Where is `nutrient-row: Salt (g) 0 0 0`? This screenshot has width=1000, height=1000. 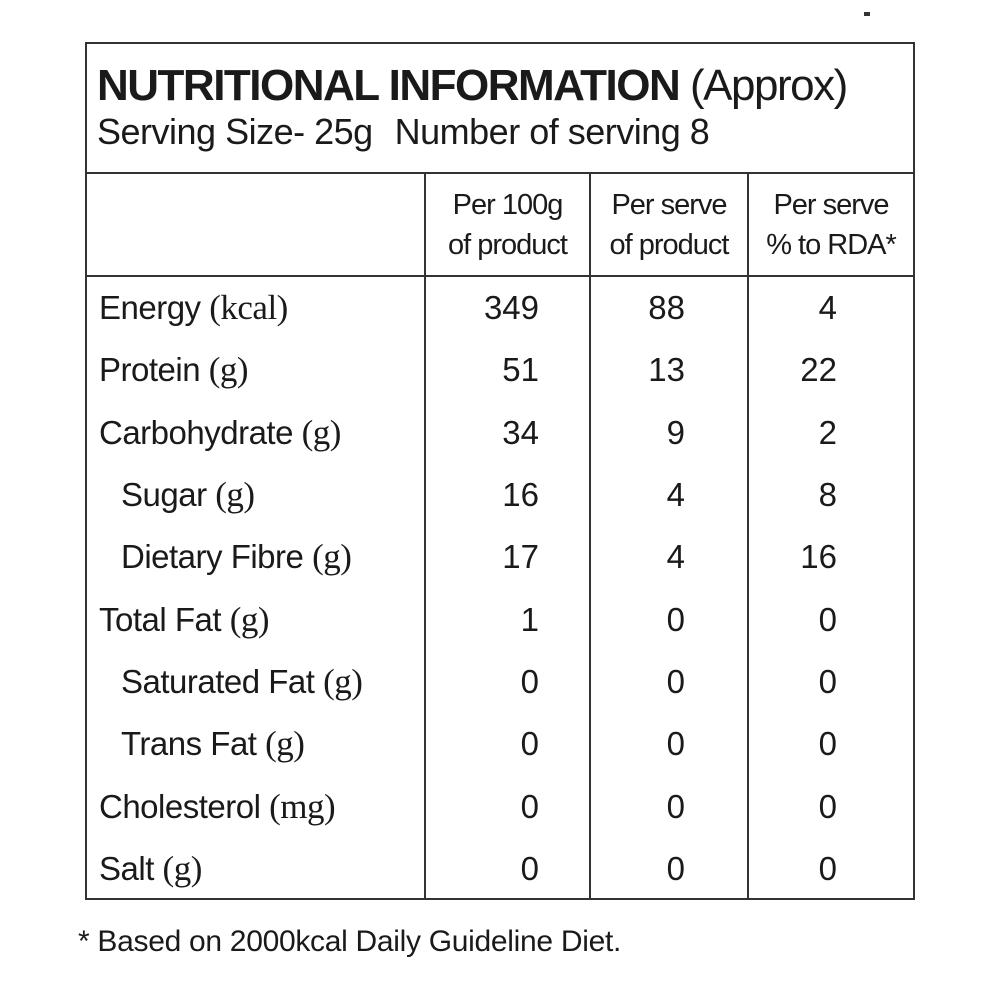 nutrient-row: Salt (g) 0 0 0 is located at coordinates (500, 868).